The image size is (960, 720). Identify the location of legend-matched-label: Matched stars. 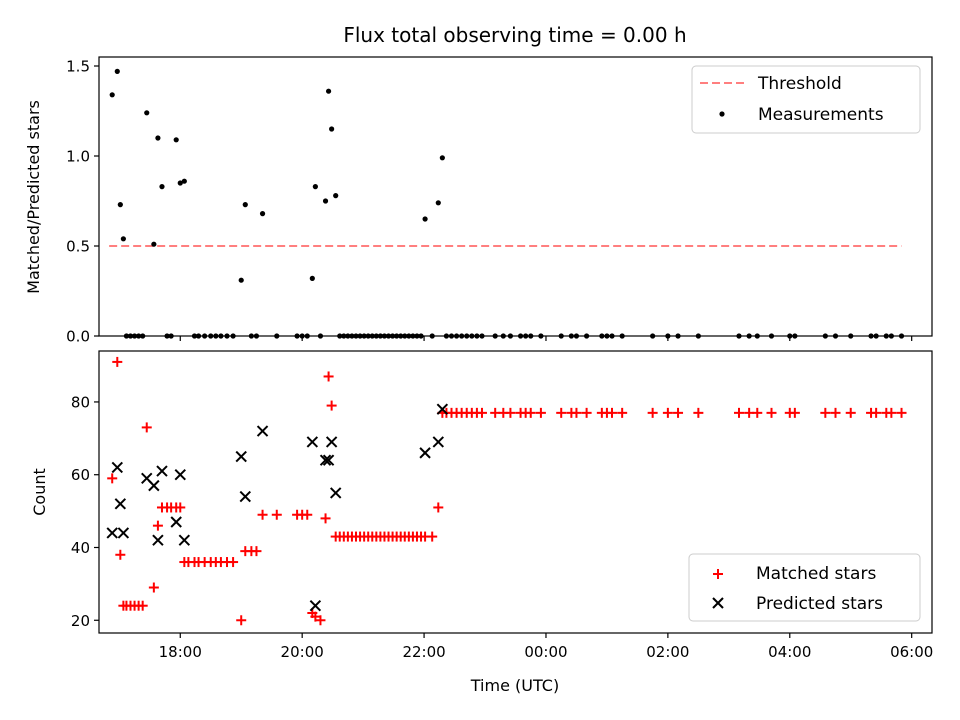
(816, 574).